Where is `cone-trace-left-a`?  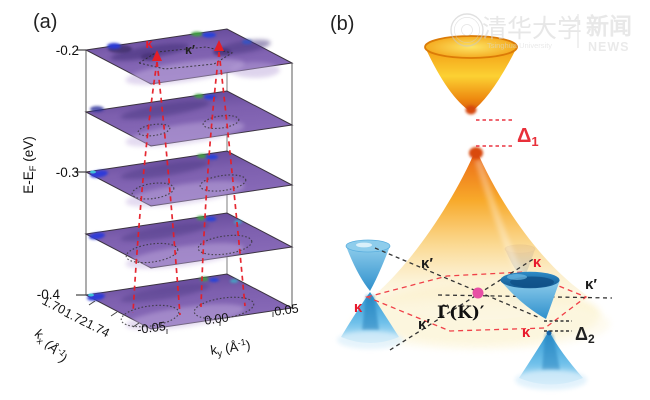
cone-trace-left-a is located at coordinates (145, 187).